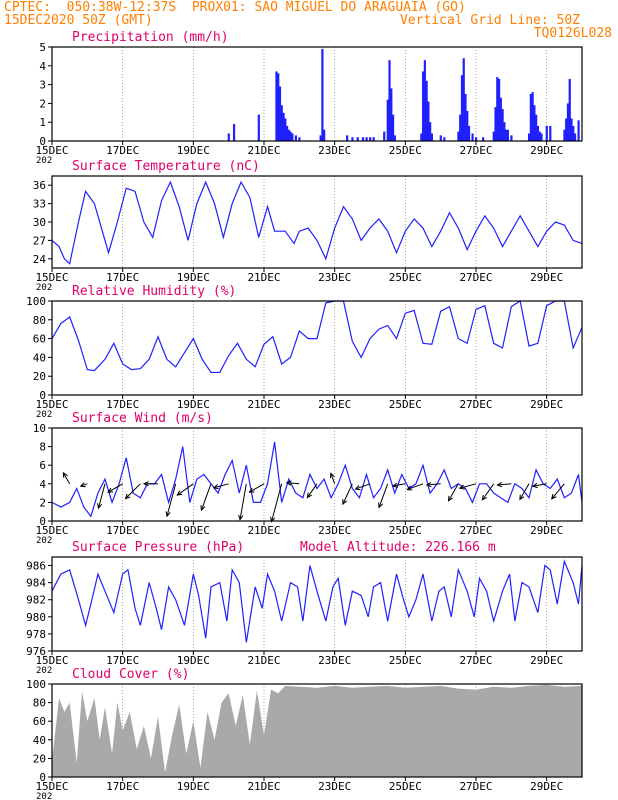 The width and height of the screenshot is (618, 800). I want to click on temp-xtick-label: 17DEC, so click(122, 277).